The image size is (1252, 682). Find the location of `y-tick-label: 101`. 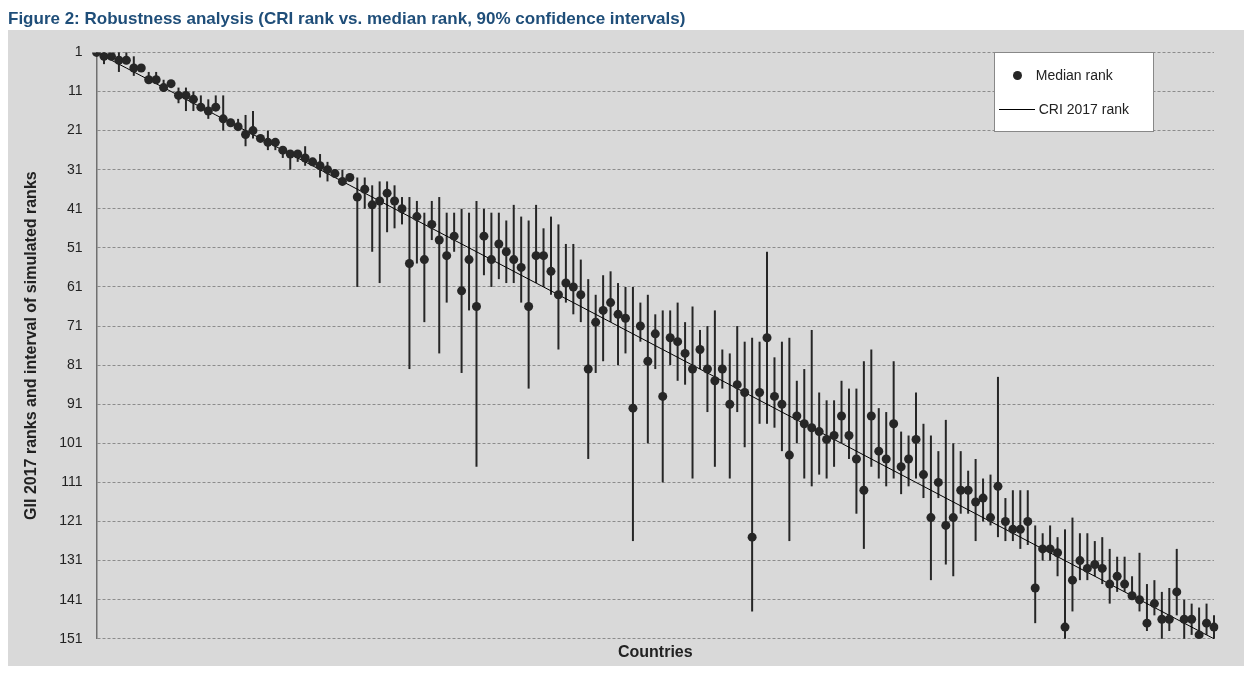

y-tick-label: 101 is located at coordinates (71, 442).